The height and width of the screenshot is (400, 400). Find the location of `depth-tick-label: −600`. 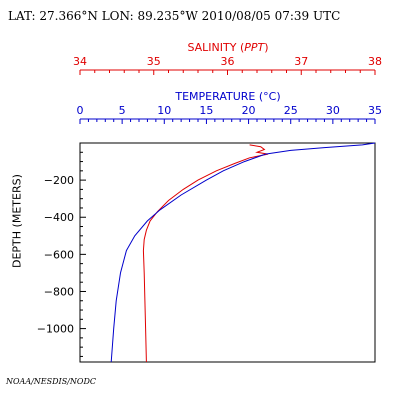

depth-tick-label: −600 is located at coordinates (59, 254).